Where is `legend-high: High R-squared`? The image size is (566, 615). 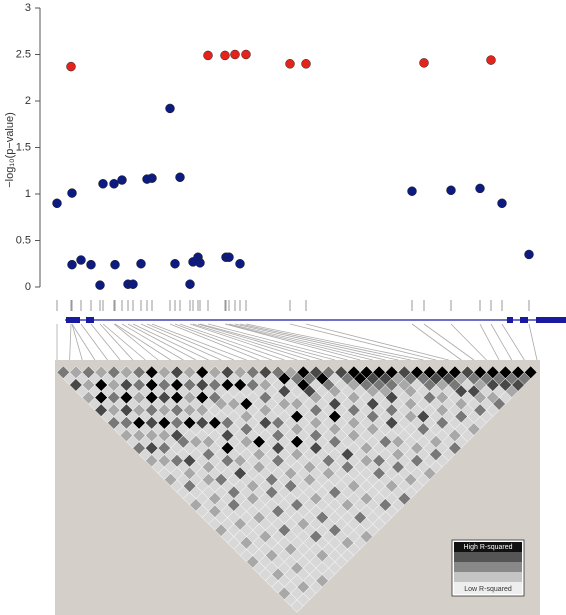
legend-high: High R-squared is located at coordinates (487, 547).